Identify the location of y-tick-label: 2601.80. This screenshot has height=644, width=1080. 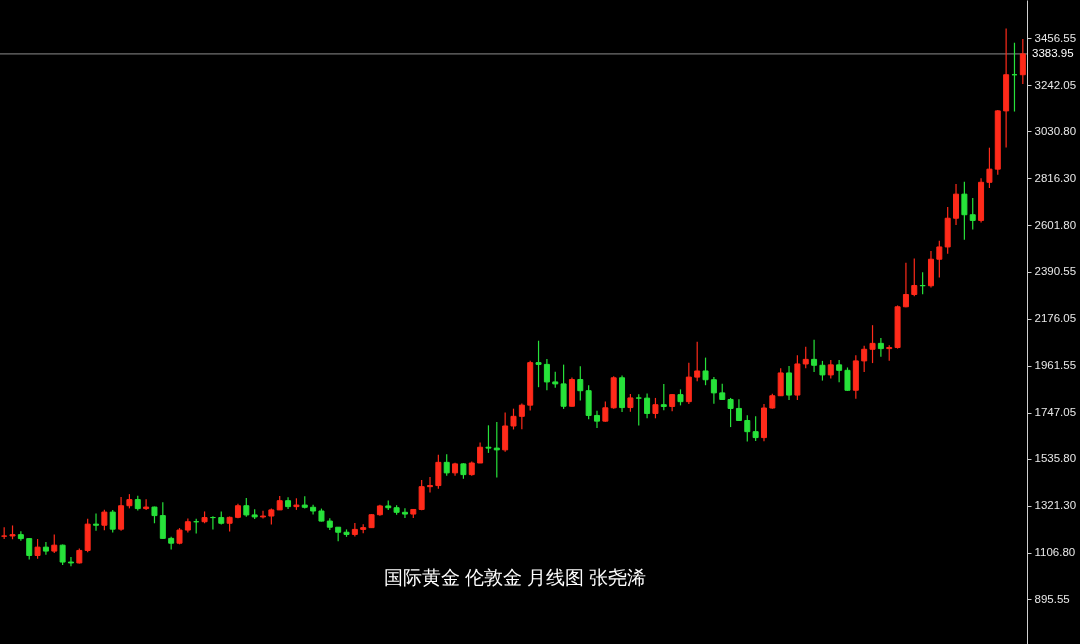
(1055, 224).